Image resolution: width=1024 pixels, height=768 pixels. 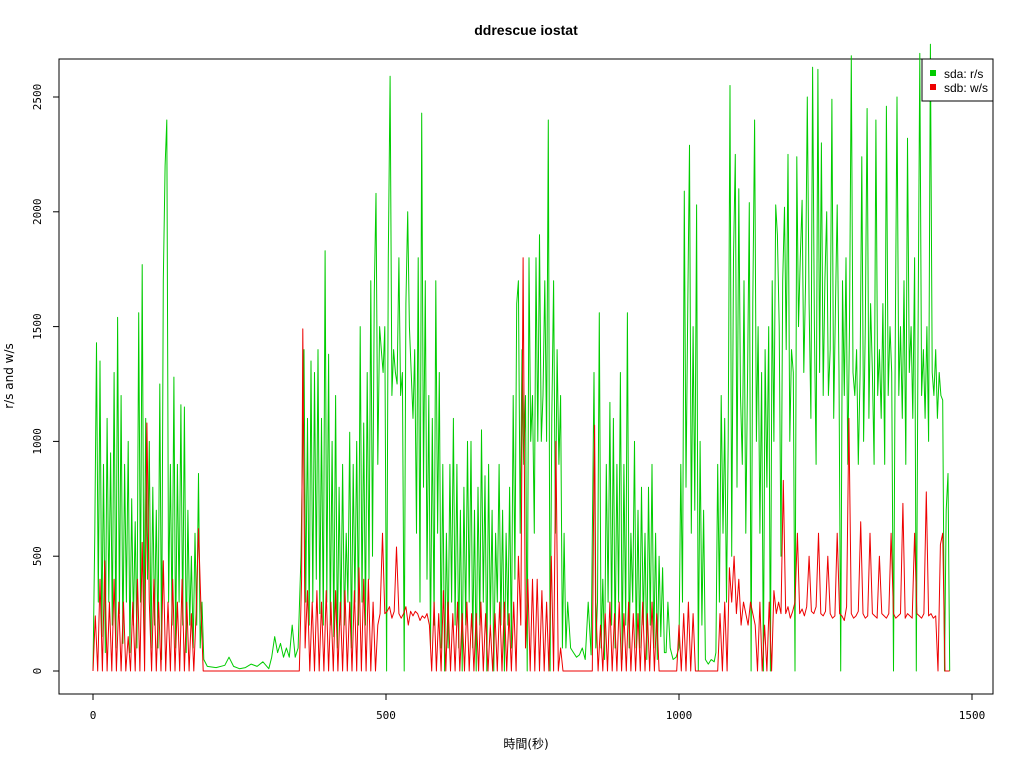 What do you see at coordinates (963, 74) in the screenshot?
I see `legend-label-sda: sda: r/s` at bounding box center [963, 74].